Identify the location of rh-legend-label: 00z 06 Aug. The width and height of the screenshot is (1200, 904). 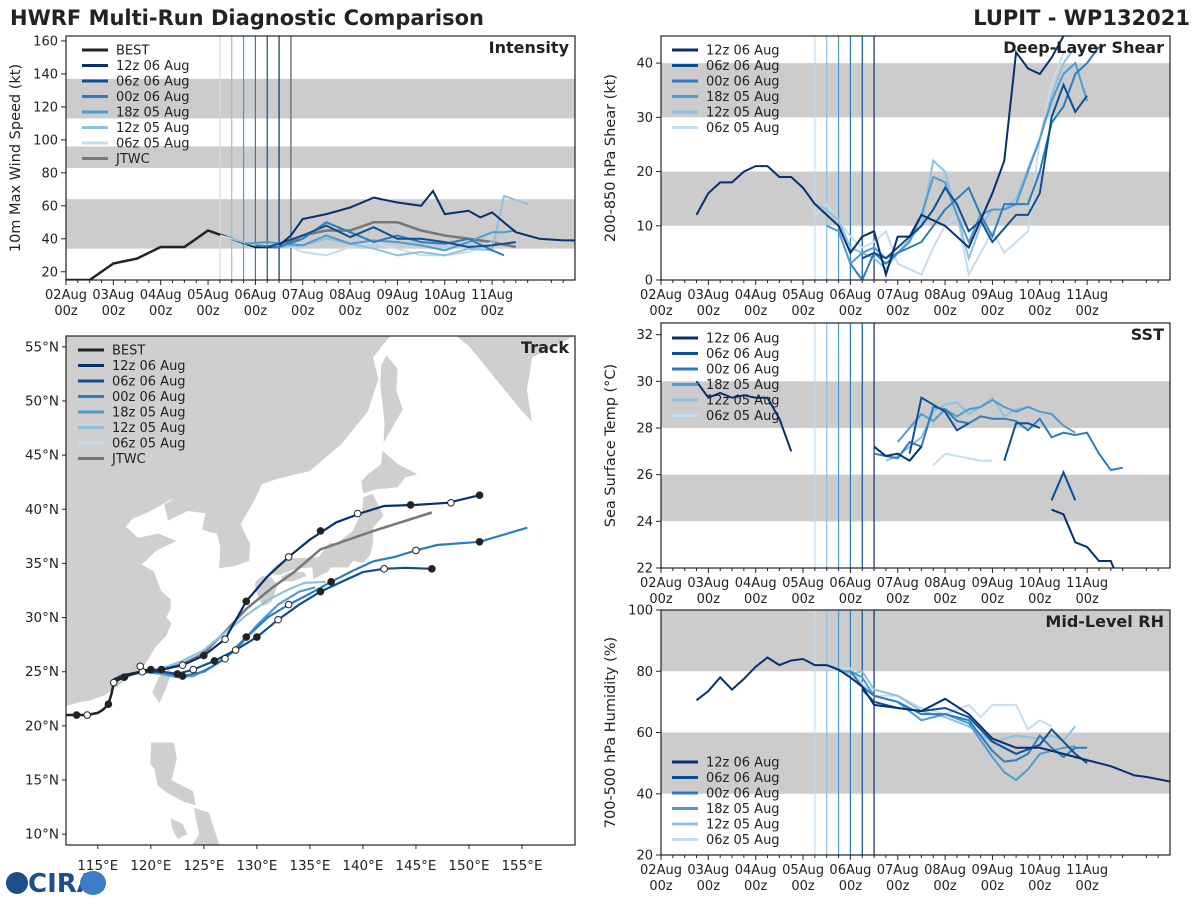
(743, 794).